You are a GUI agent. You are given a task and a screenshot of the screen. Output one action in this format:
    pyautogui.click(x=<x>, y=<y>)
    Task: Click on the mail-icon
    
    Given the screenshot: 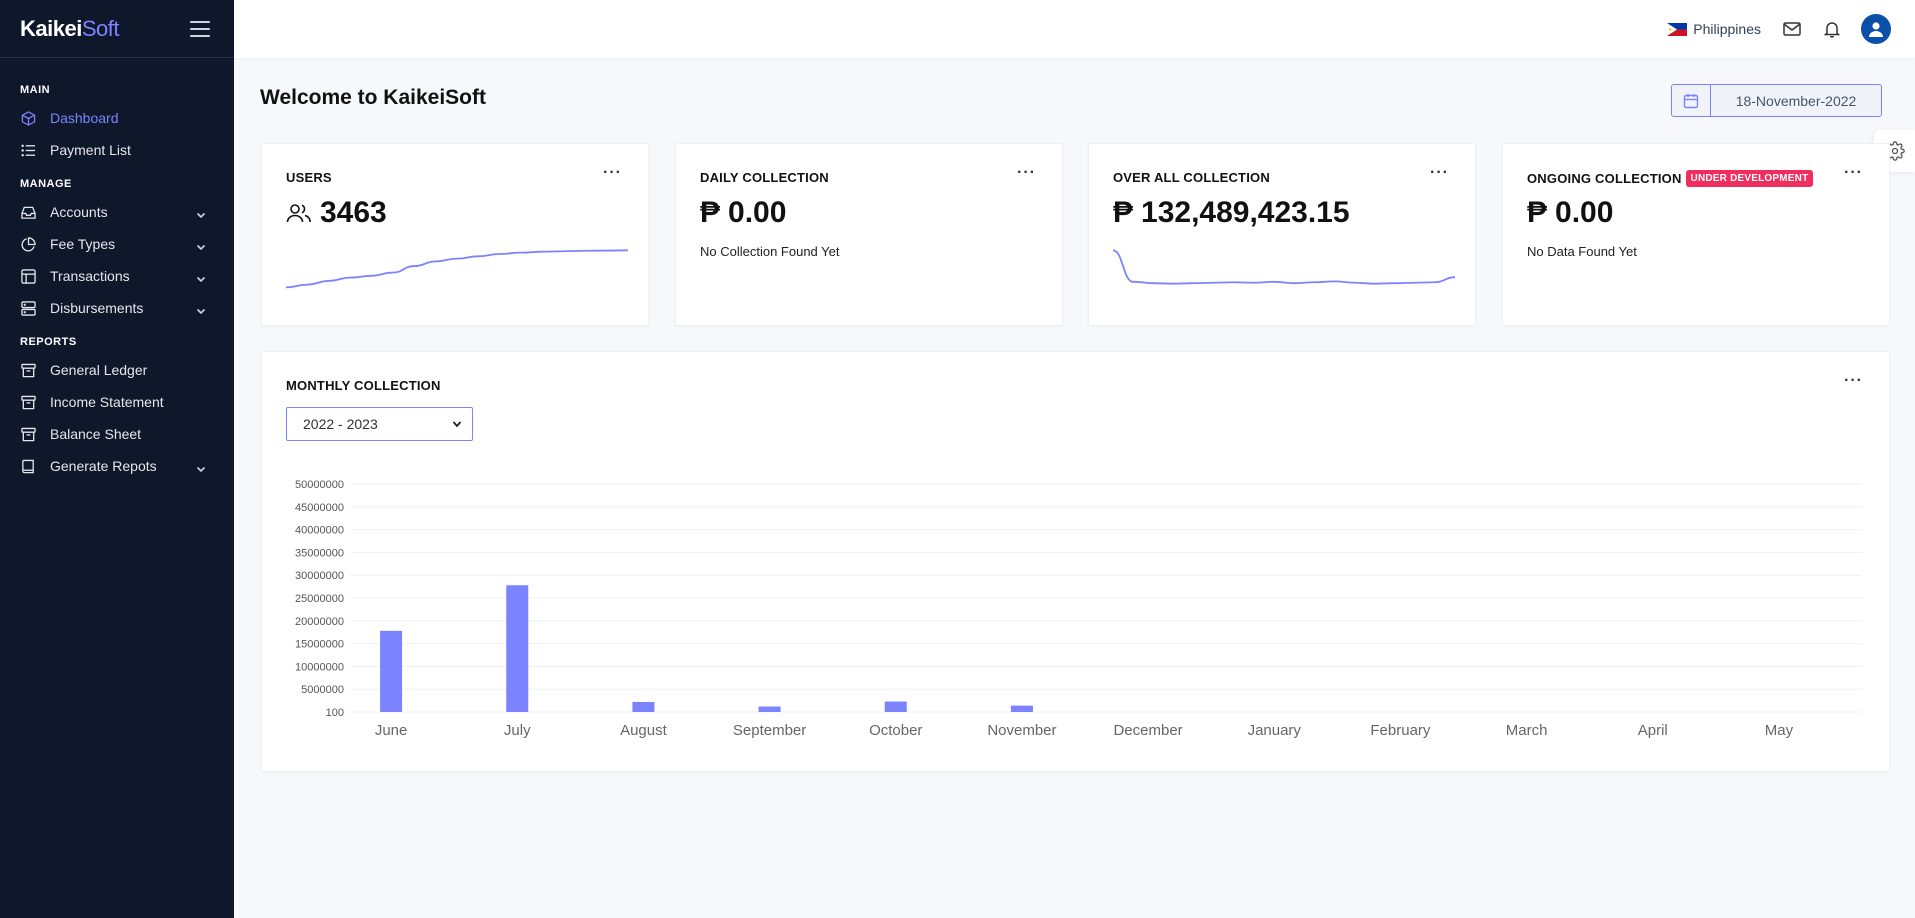 What is the action you would take?
    pyautogui.click(x=1792, y=29)
    